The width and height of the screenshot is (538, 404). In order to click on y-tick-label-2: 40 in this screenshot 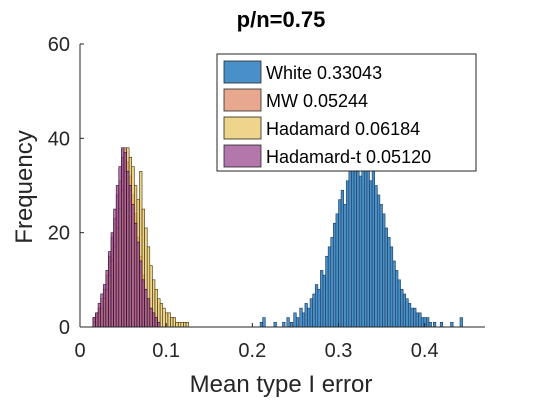, I will do `click(59, 139)`.